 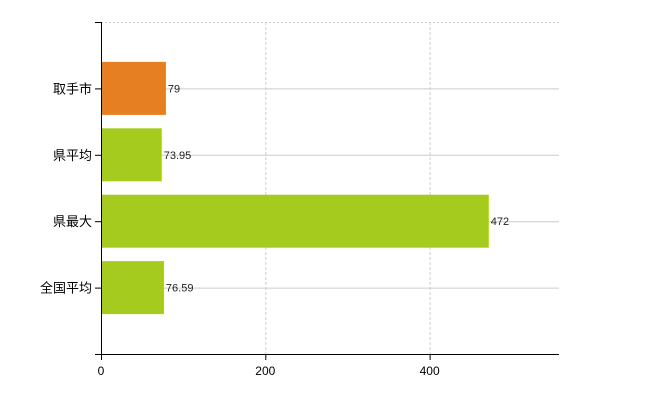 What do you see at coordinates (430, 371) in the screenshot?
I see `x-tick-label: 400` at bounding box center [430, 371].